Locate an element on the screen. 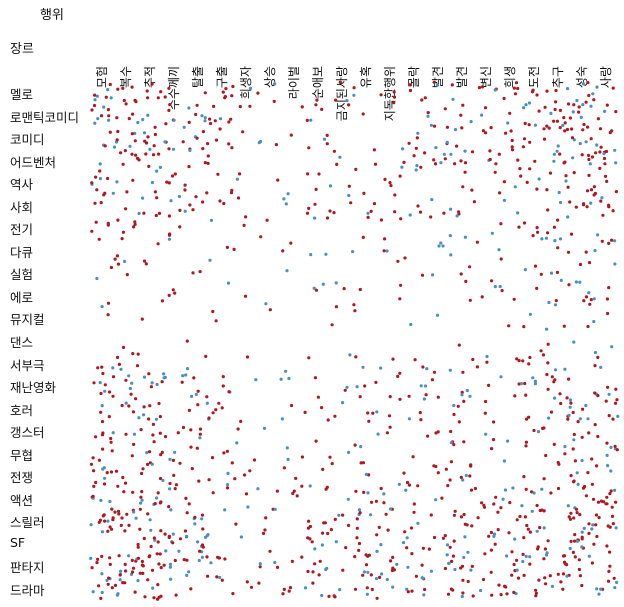 The image size is (624, 607). x-tick-label: 상승 is located at coordinates (270, 77).